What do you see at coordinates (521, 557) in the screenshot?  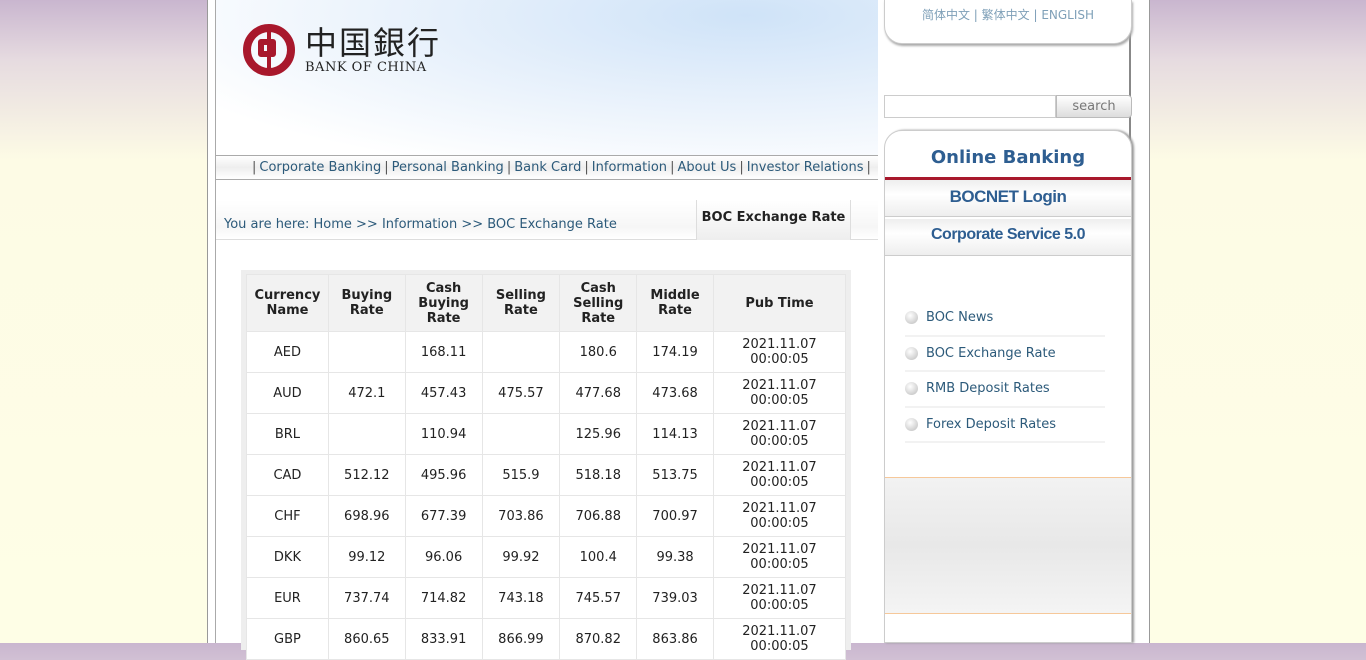 I see `table-cell: 99.92` at bounding box center [521, 557].